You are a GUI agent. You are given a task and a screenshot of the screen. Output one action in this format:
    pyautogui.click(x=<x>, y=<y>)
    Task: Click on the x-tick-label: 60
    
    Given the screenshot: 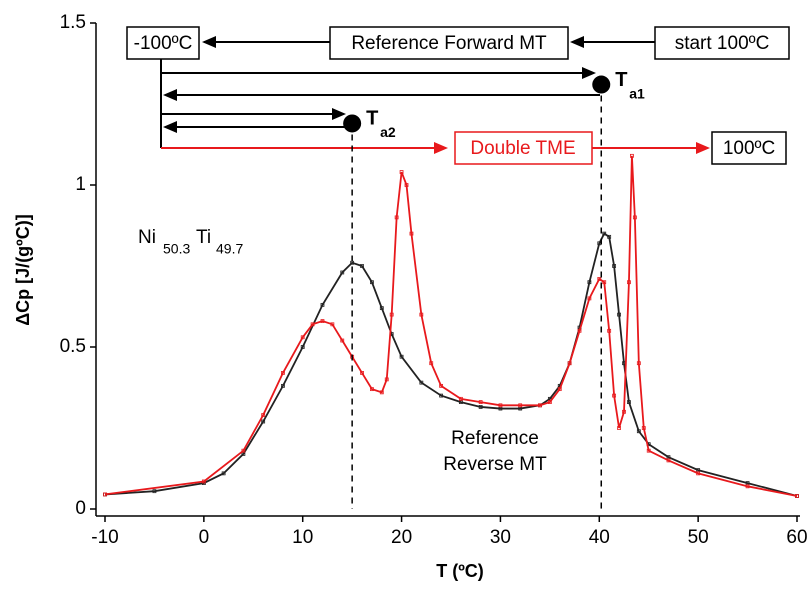 What is the action you would take?
    pyautogui.click(x=796, y=537)
    